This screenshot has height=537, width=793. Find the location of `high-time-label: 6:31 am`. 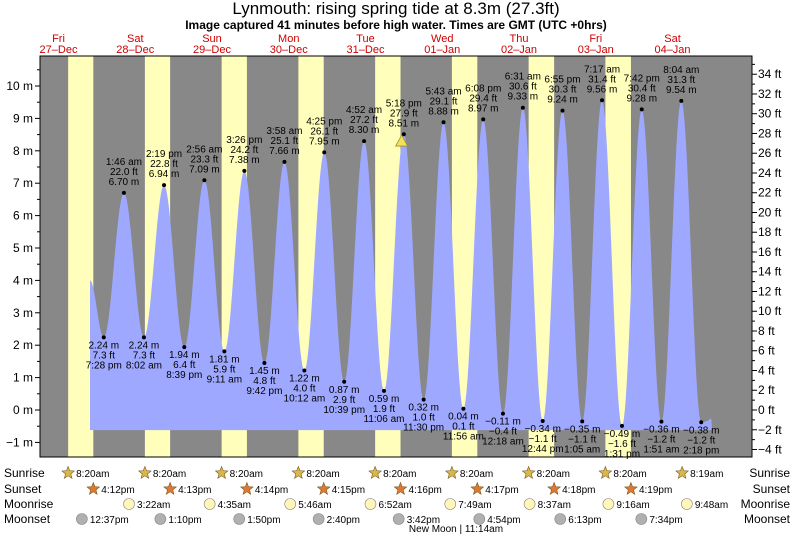

high-time-label: 6:31 am is located at coordinates (523, 77).